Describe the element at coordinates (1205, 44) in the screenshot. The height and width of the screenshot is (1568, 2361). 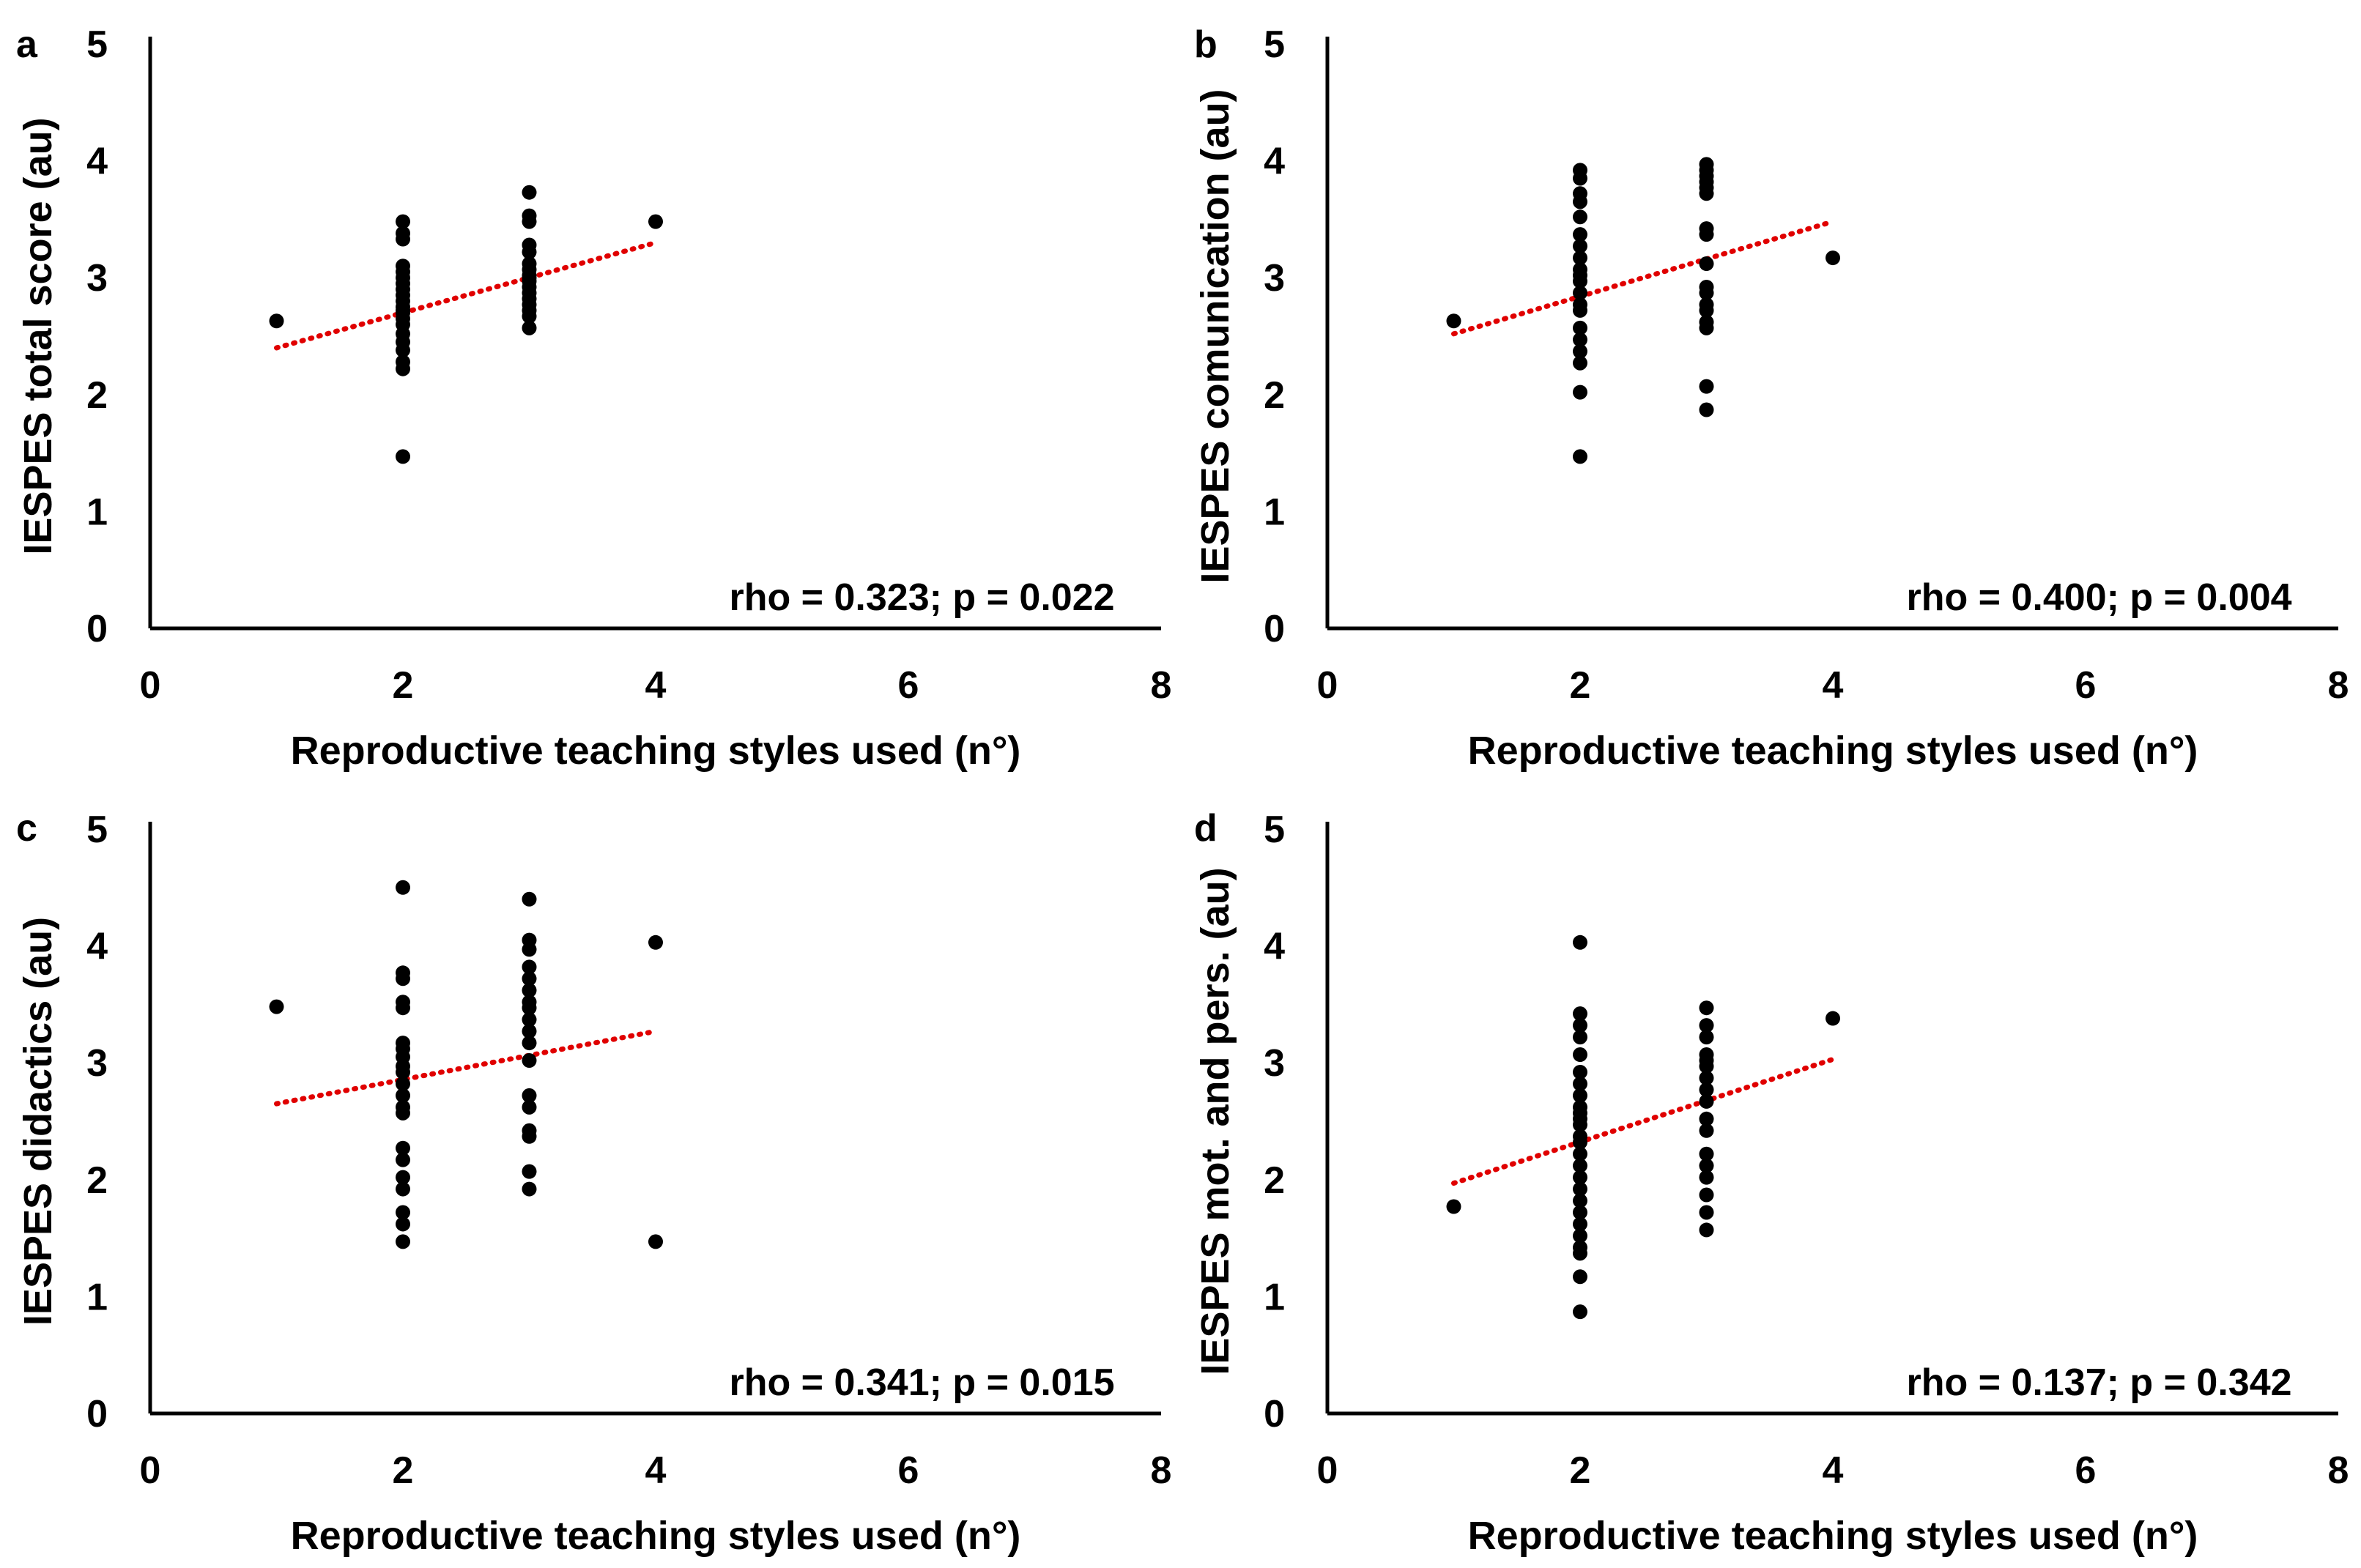
I see `panel-label: b` at that location.